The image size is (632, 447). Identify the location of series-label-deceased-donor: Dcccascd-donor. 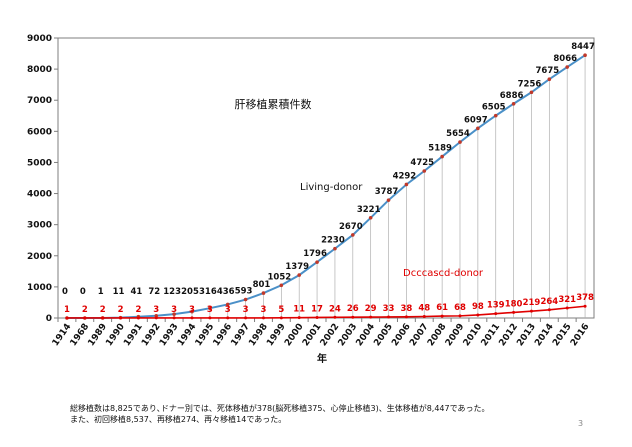
(443, 273).